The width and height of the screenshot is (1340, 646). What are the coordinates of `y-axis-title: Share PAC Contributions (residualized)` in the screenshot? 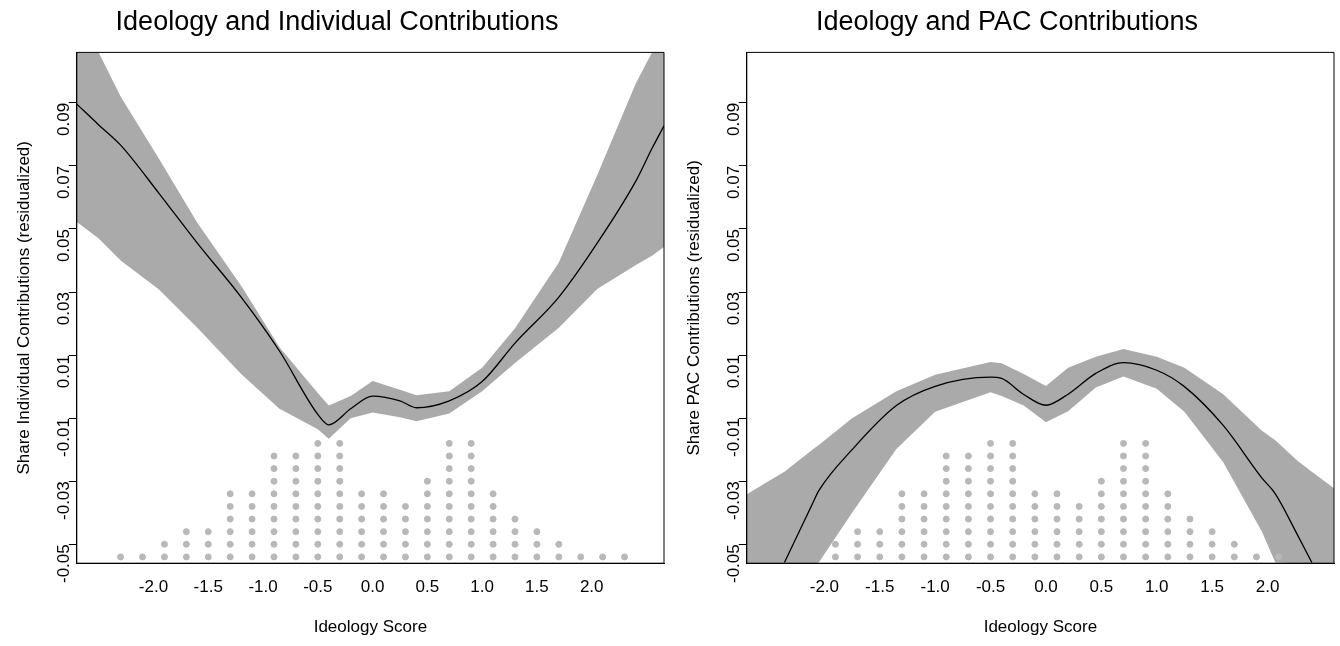 It's located at (693, 308).